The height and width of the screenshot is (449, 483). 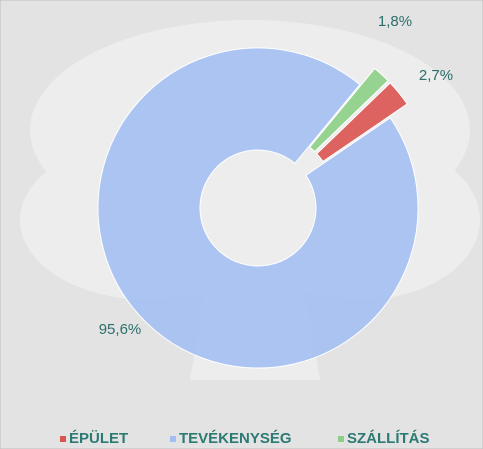 I want to click on legend-label: SZÁLLÍTÁS, so click(x=388, y=438).